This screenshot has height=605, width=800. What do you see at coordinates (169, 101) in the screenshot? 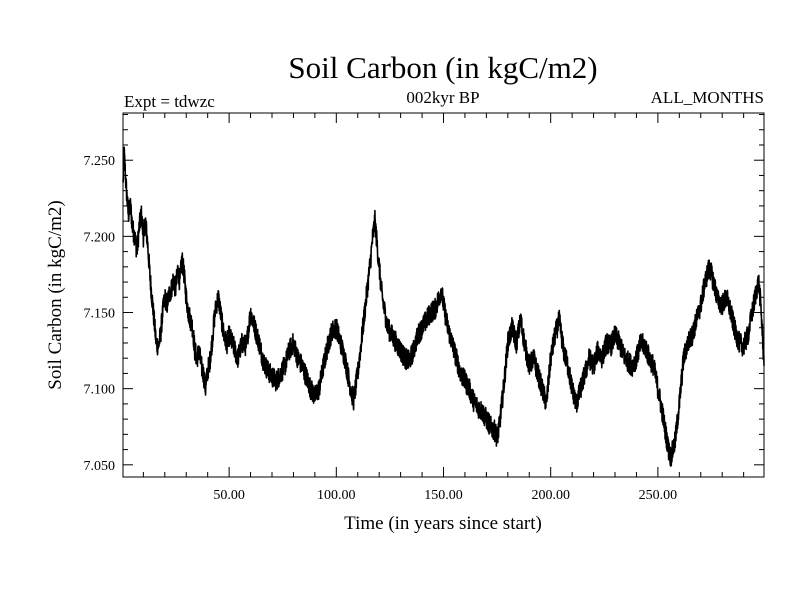
I see `experiment-label: Expt = tdwzc` at bounding box center [169, 101].